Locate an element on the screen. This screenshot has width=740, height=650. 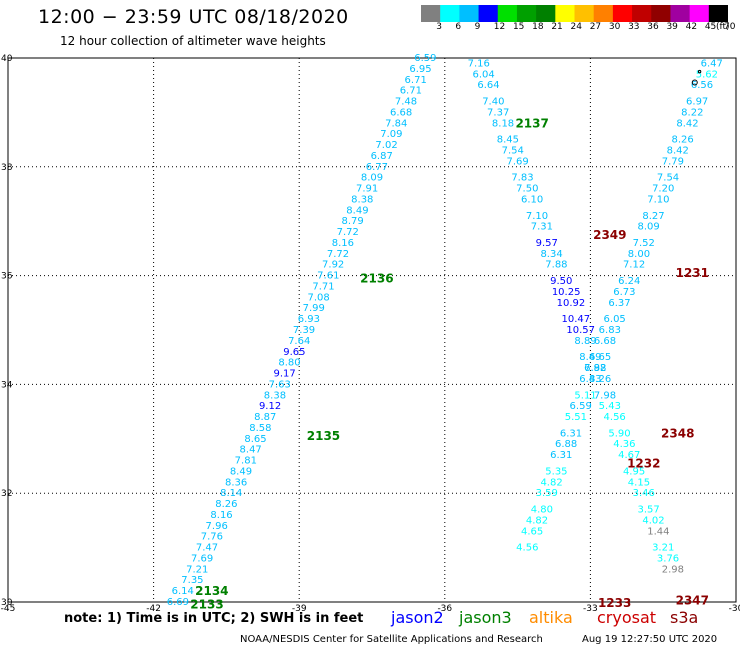
color-scale-label: 9 is located at coordinates (477, 27).